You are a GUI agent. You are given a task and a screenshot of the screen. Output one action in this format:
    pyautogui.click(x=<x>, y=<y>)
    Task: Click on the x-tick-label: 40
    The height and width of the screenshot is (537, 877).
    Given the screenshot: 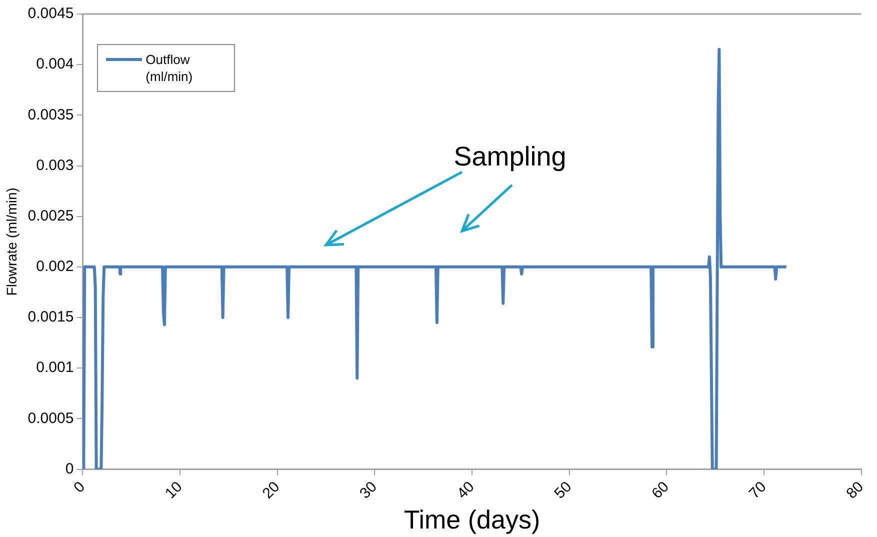 What is the action you would take?
    pyautogui.click(x=466, y=490)
    